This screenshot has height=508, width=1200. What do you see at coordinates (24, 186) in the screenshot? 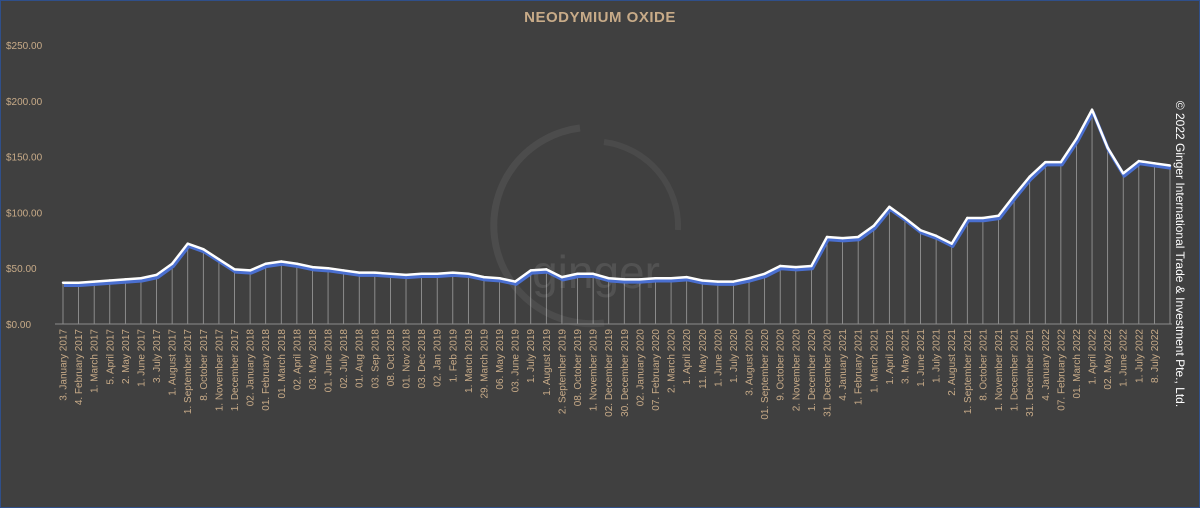
I see `y-axis-ticks: $0.00 $50.00 $100.00 $150.00 $200.00 $250.00` at bounding box center [24, 186].